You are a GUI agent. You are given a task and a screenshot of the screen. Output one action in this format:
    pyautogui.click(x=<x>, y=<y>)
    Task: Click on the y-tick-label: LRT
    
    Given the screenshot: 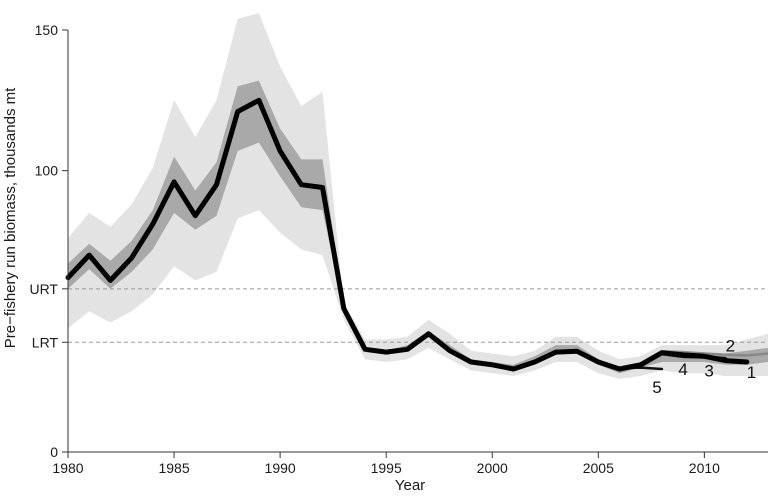 What is the action you would take?
    pyautogui.click(x=45, y=342)
    